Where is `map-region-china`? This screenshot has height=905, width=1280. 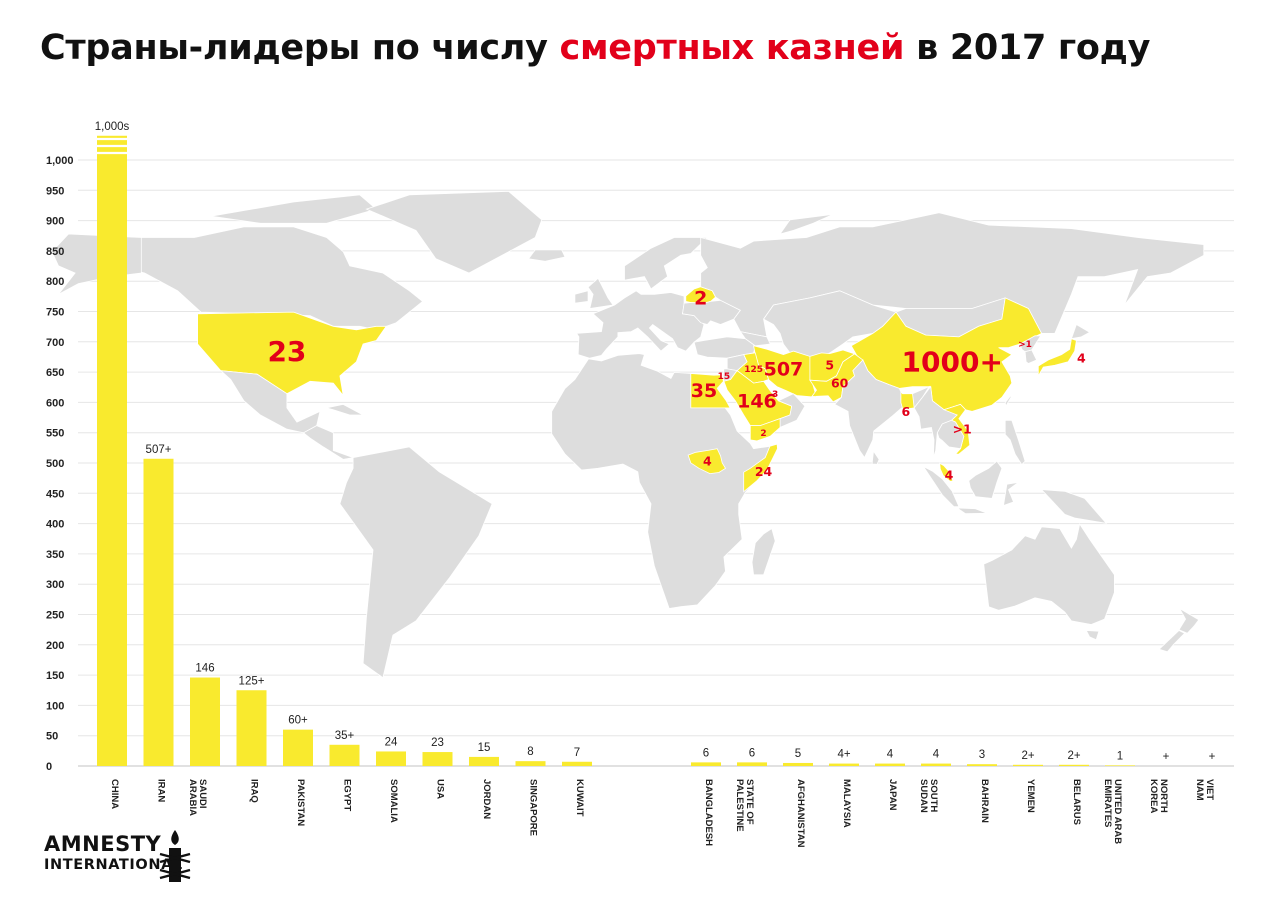 map-region-china is located at coordinates (946, 354).